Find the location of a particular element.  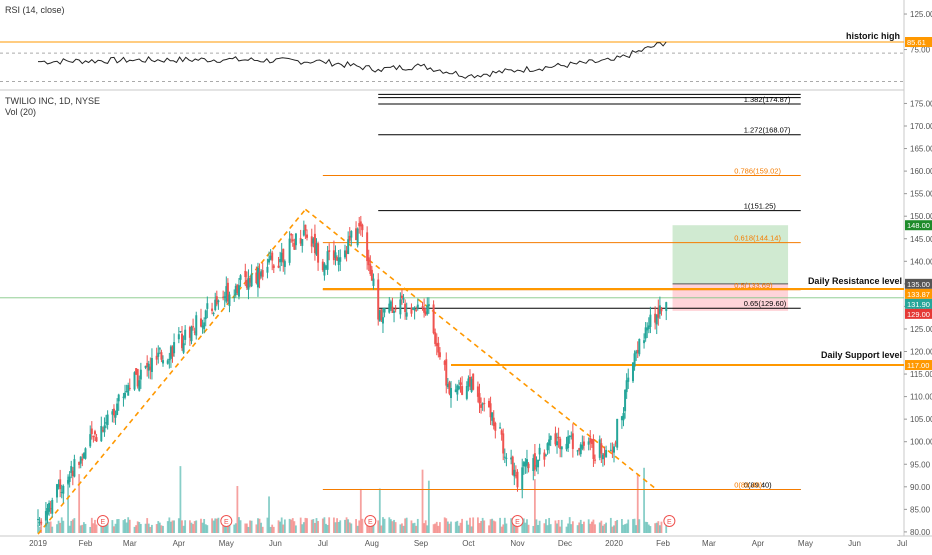

earnings-event-icon is located at coordinates (517, 521).